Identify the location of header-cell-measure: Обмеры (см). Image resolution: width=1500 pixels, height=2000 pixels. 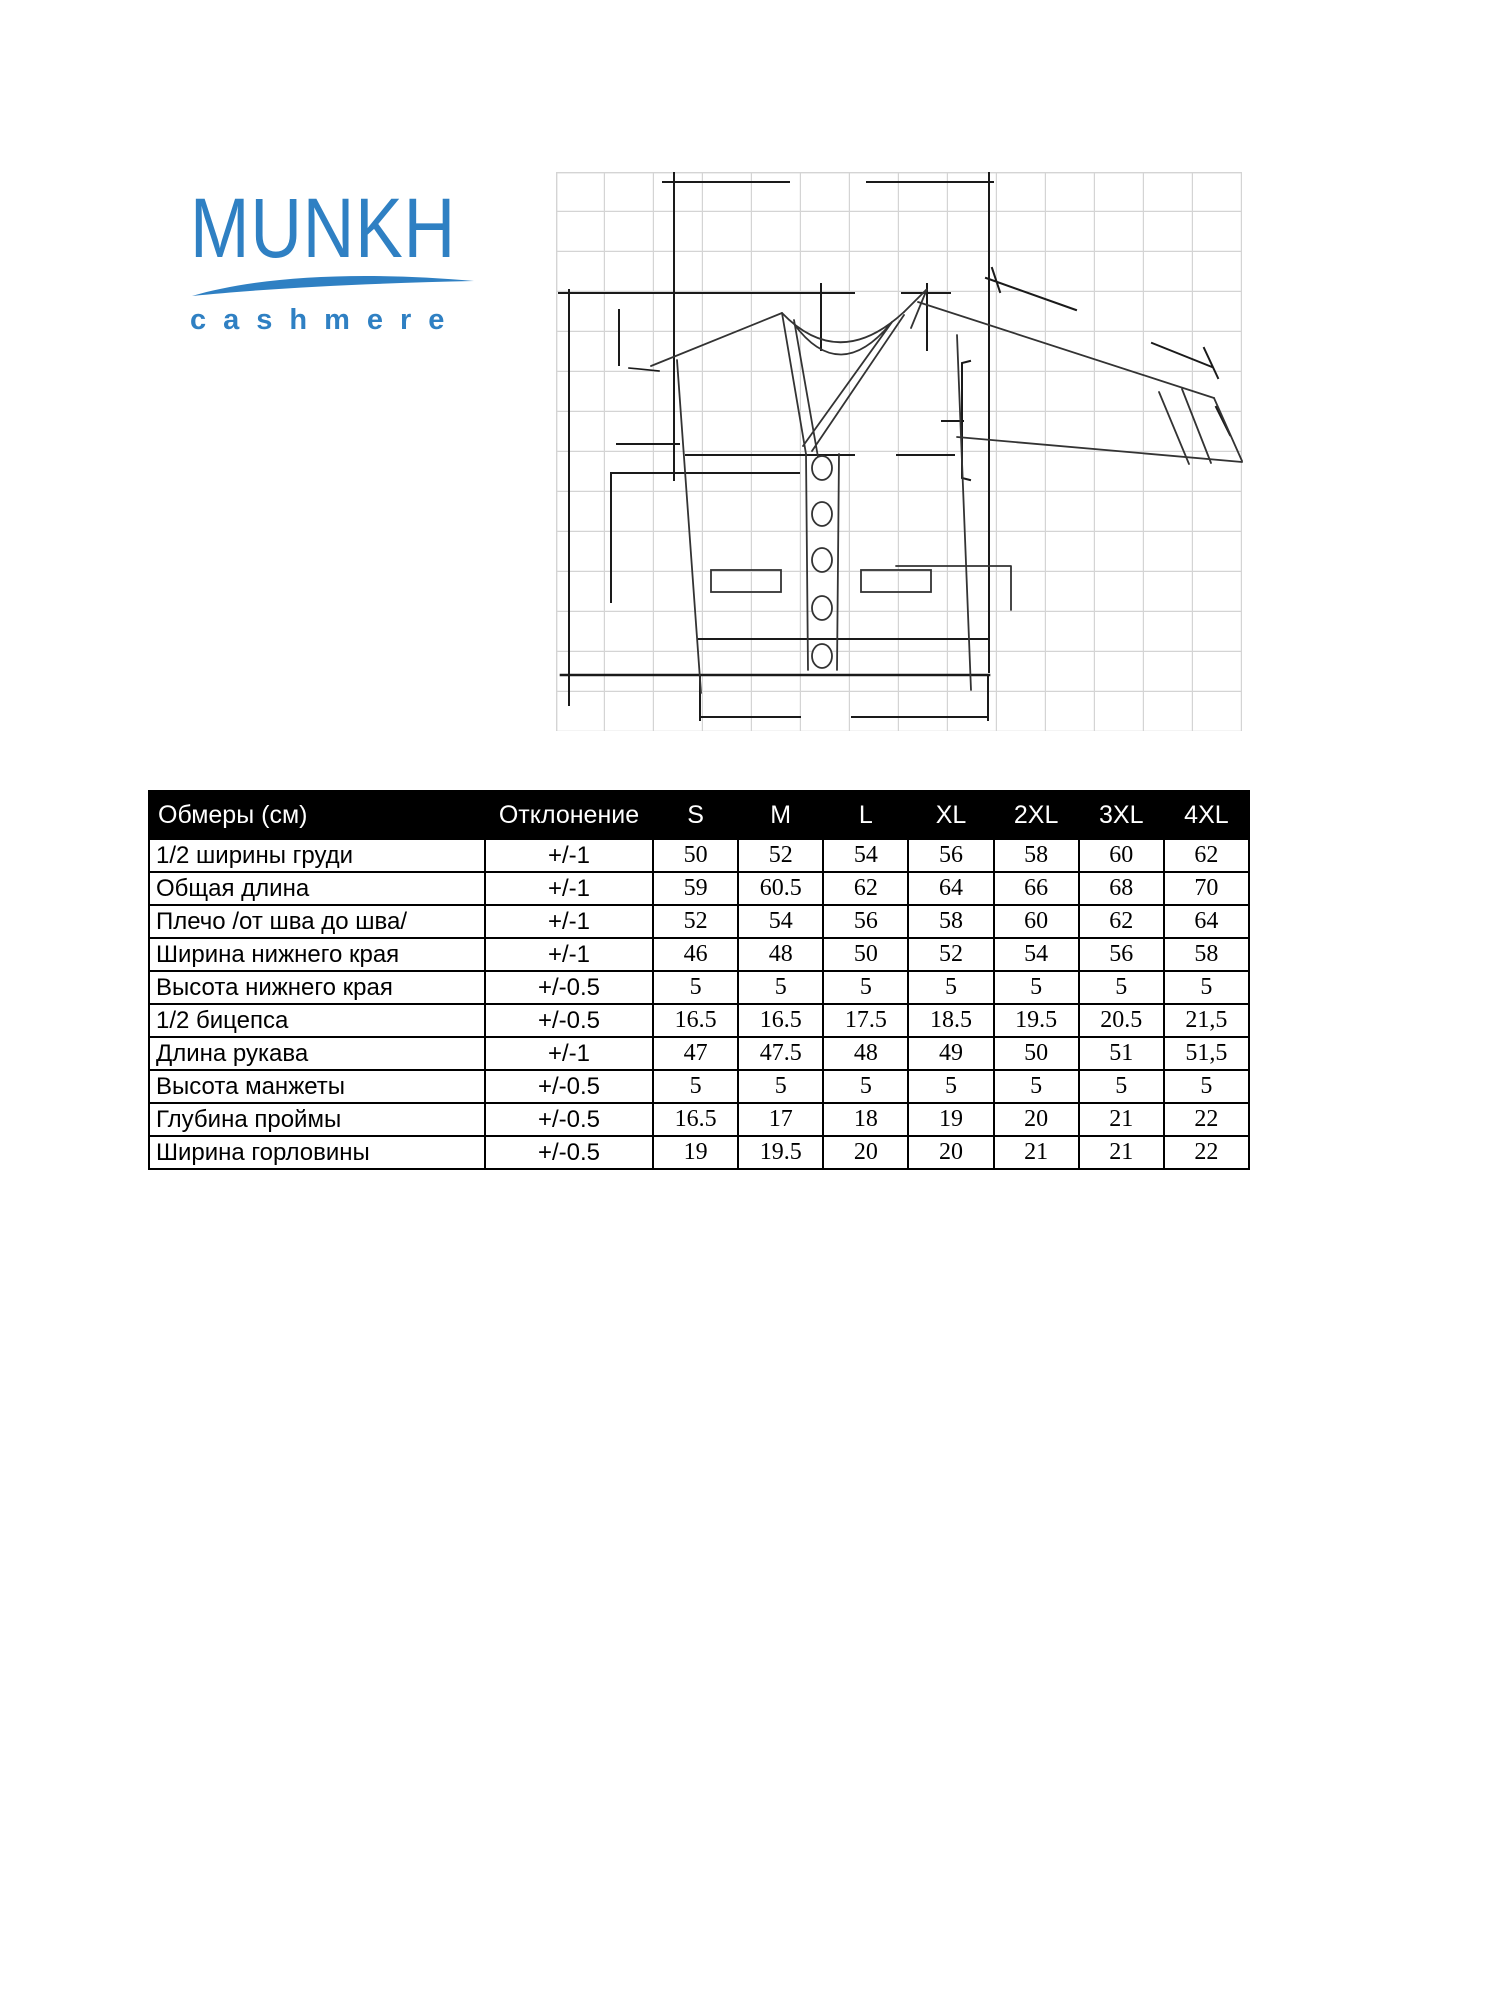
(317, 815).